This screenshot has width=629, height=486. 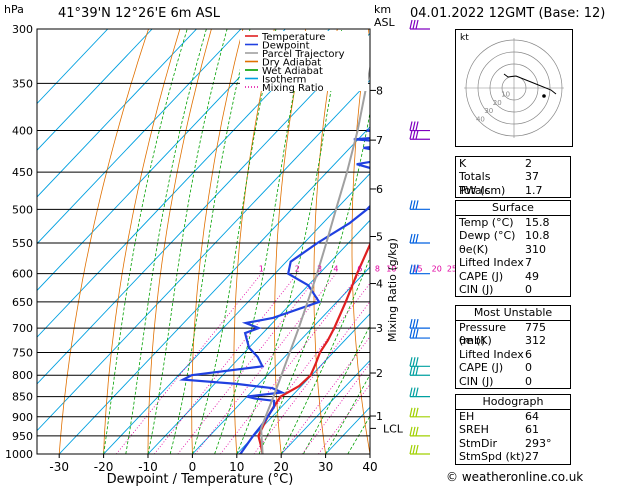 I want to click on km-tick-label: 2, so click(x=379, y=373).